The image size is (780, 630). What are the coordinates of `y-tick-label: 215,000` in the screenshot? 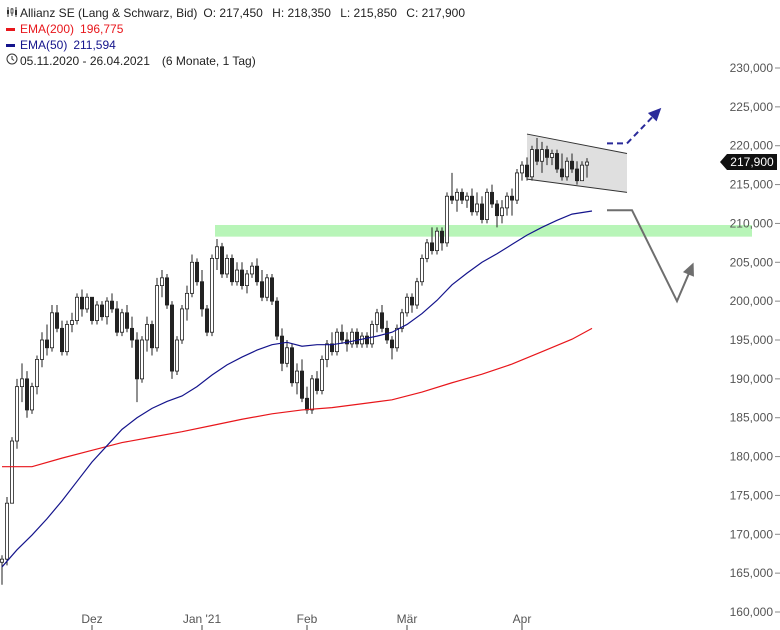 It's located at (752, 185).